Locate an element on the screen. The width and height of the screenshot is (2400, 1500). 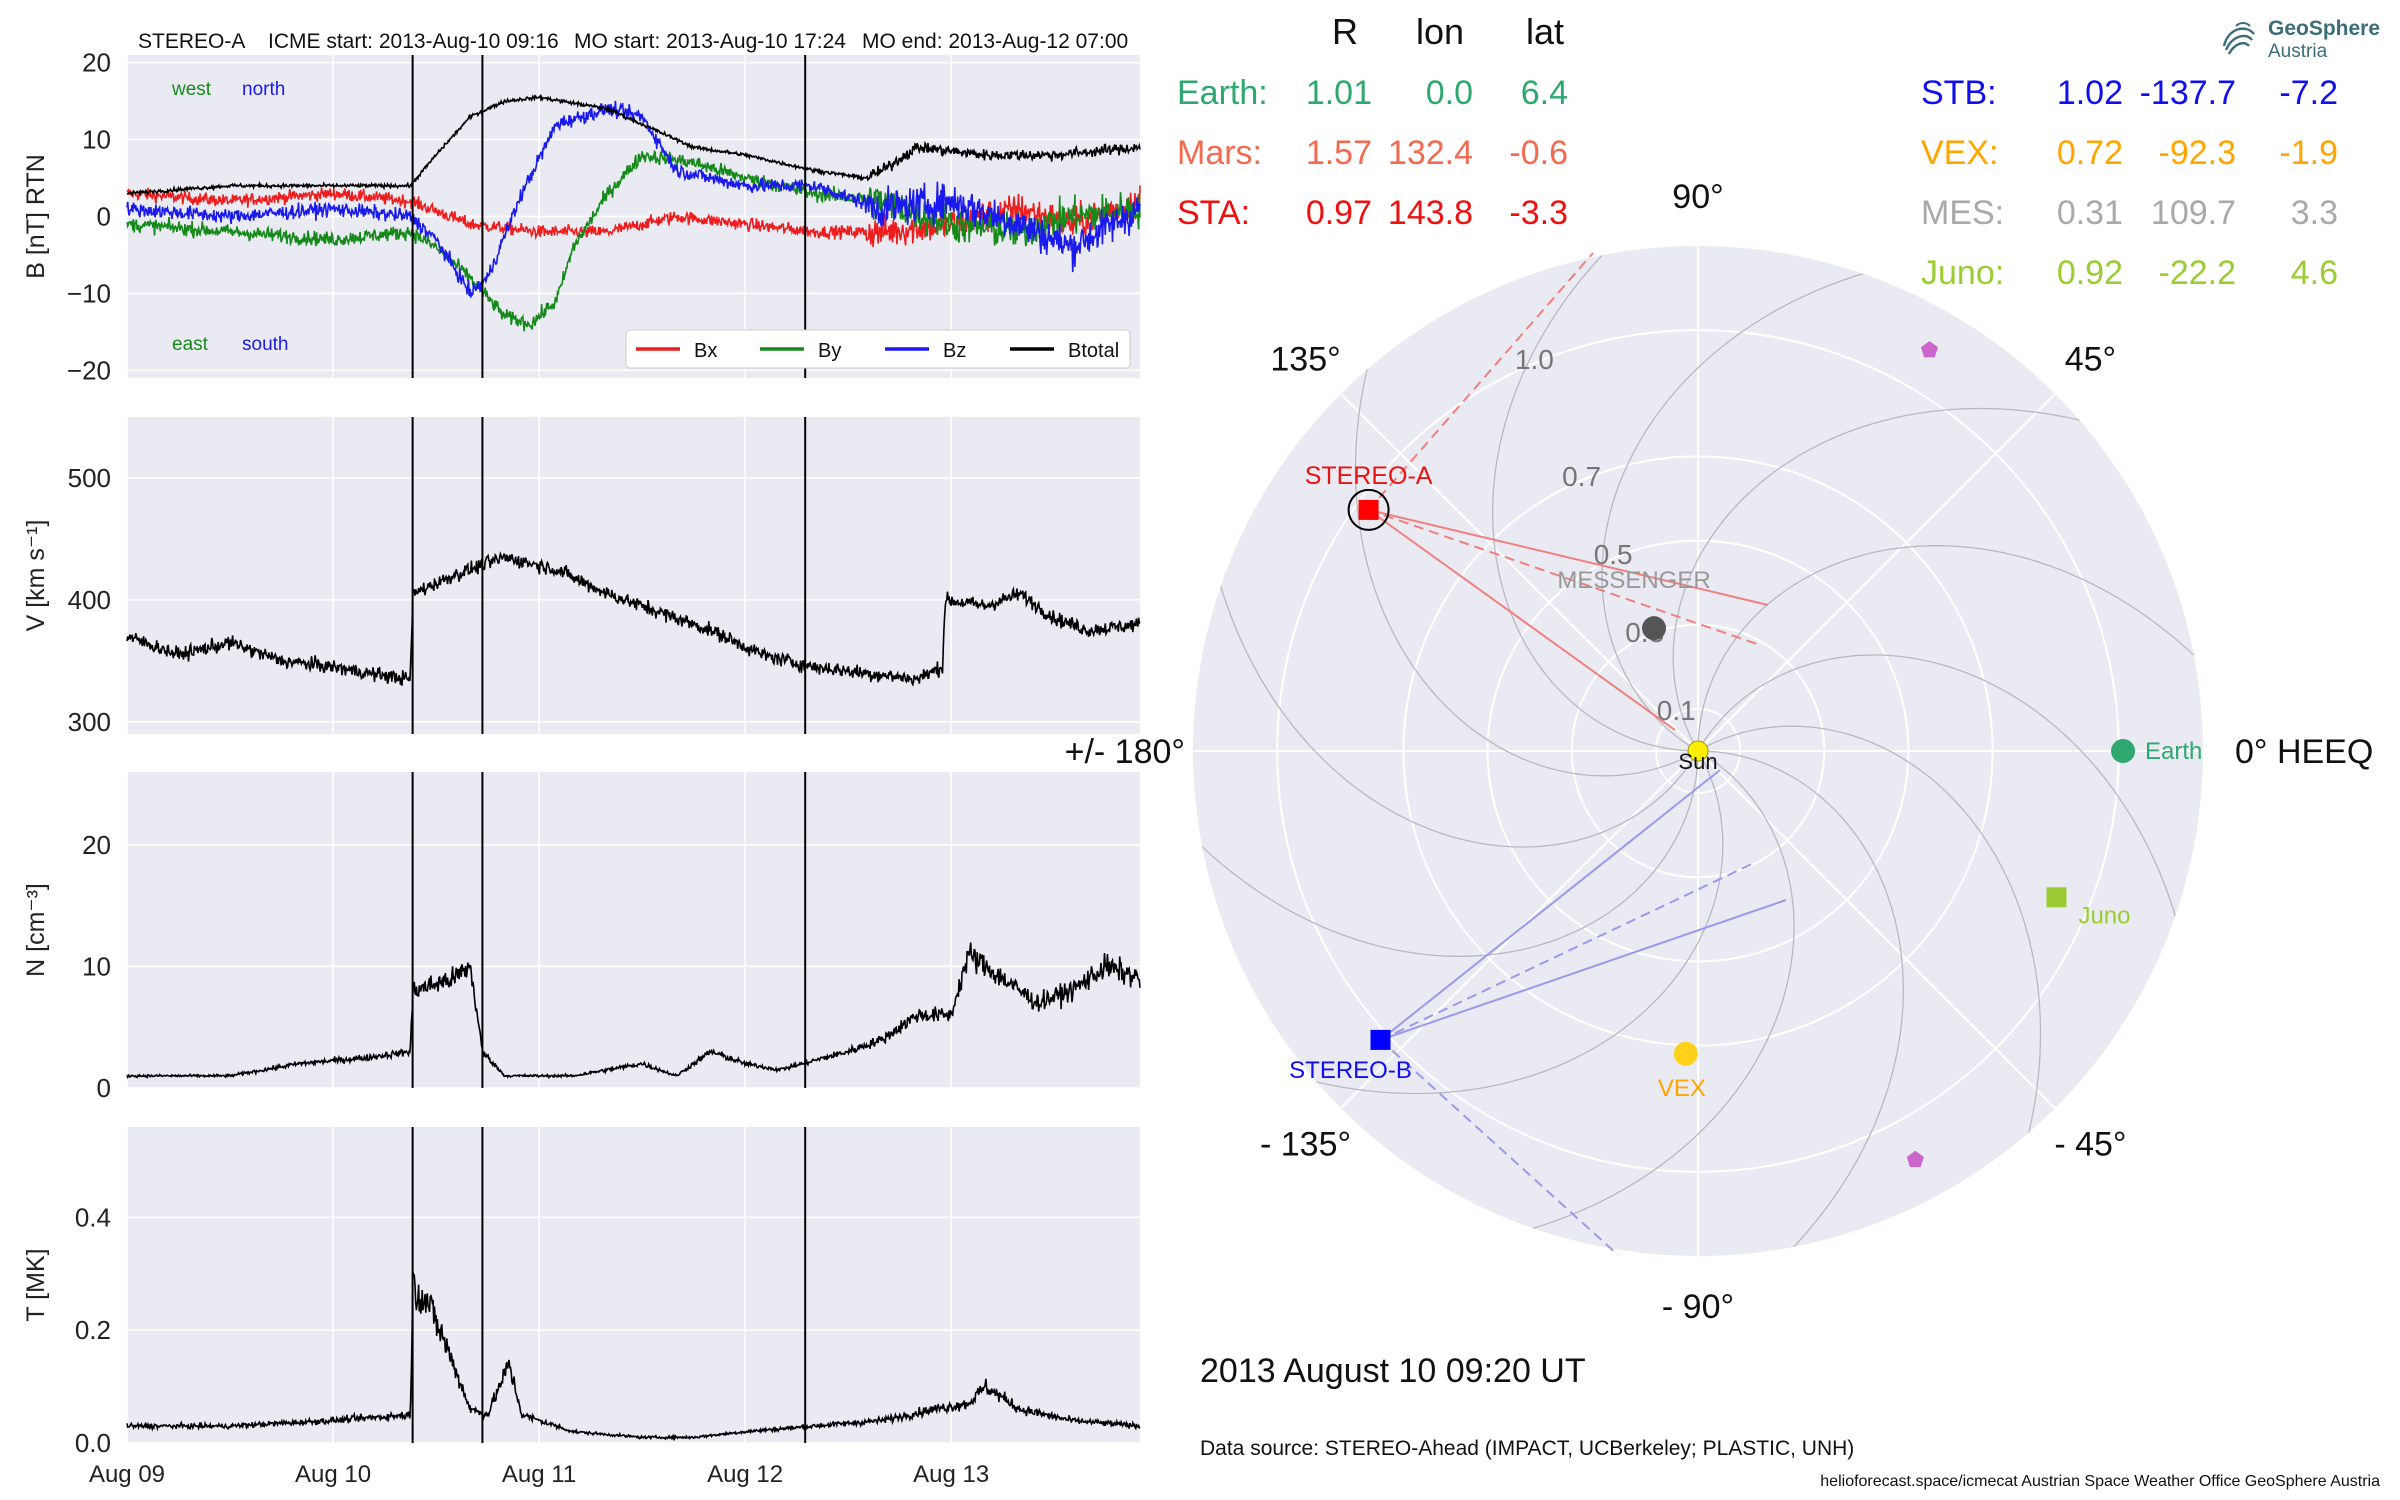
row-lat: -7.2 is located at coordinates (2308, 93).